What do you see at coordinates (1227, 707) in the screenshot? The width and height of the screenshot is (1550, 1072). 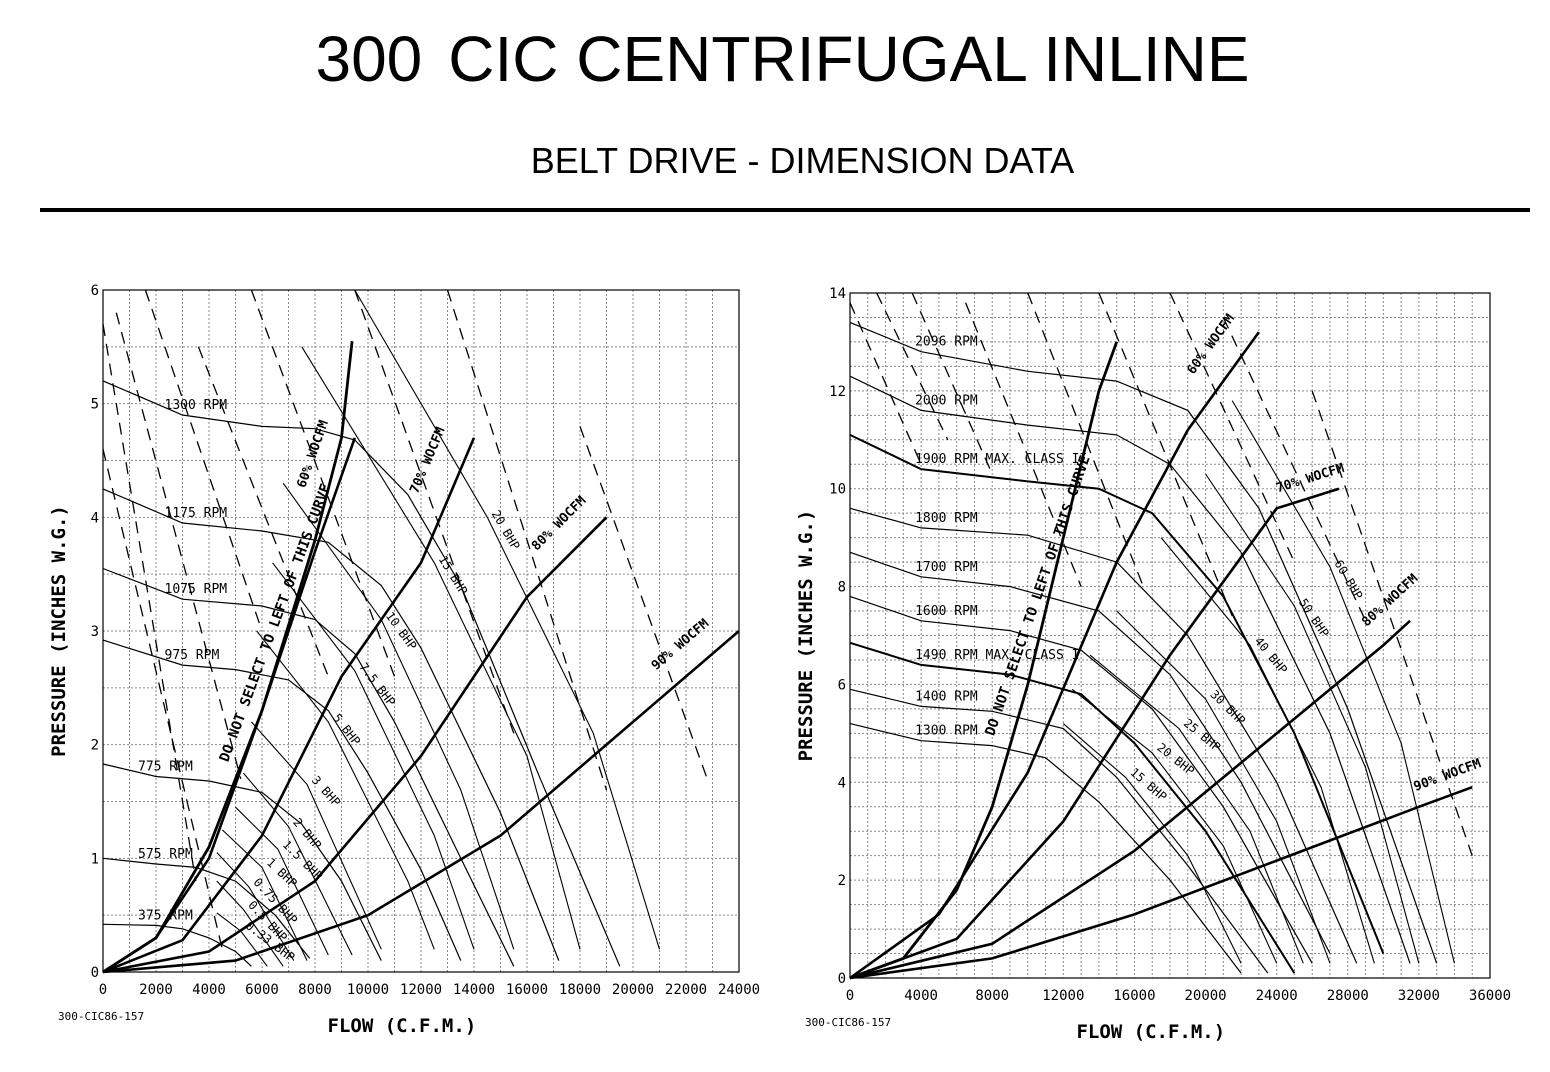 I see `bhp-label: 30 BHP` at bounding box center [1227, 707].